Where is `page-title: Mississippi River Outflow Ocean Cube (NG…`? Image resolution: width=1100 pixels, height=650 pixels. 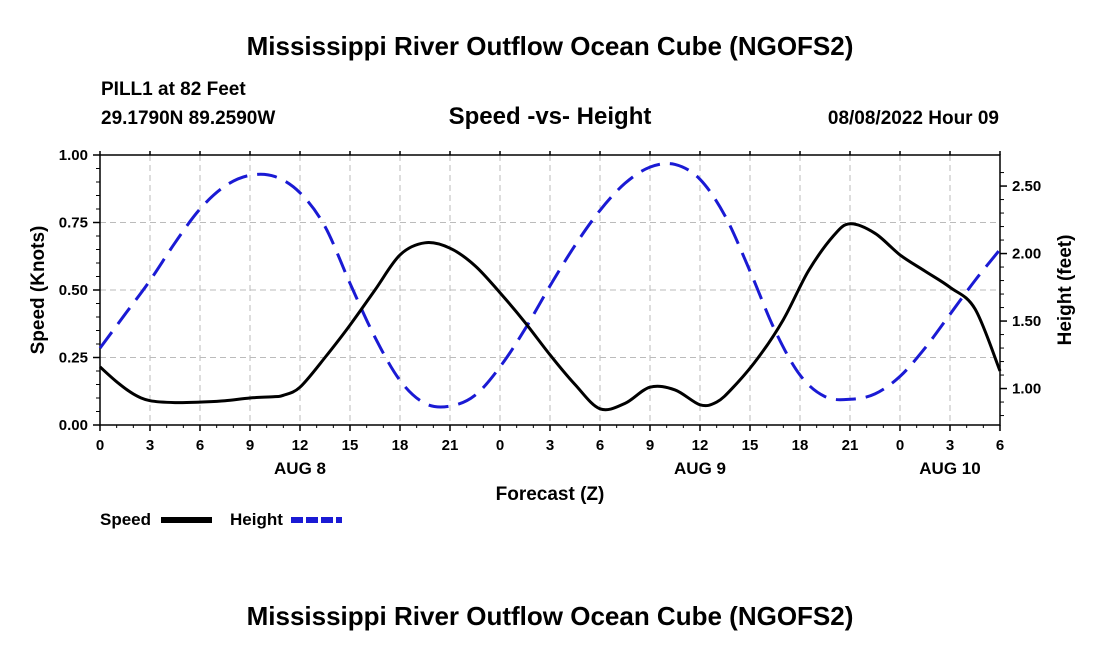 page-title: Mississippi River Outflow Ocean Cube (NG… is located at coordinates (550, 46).